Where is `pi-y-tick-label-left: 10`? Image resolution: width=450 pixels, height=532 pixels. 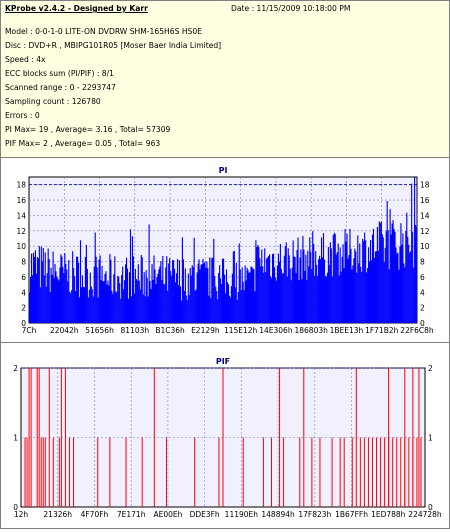 pi-y-tick-label-left: 10 is located at coordinates (21, 246).